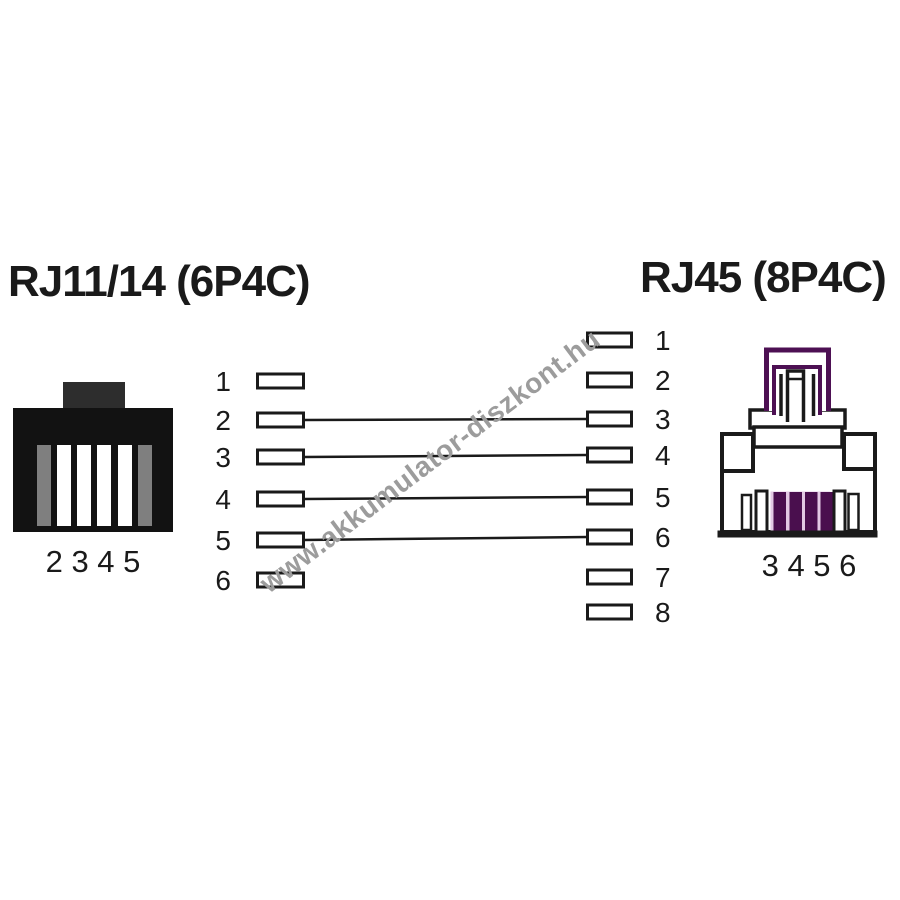  Describe the element at coordinates (795, 395) in the screenshot. I see `rj45-latch-stem` at that location.